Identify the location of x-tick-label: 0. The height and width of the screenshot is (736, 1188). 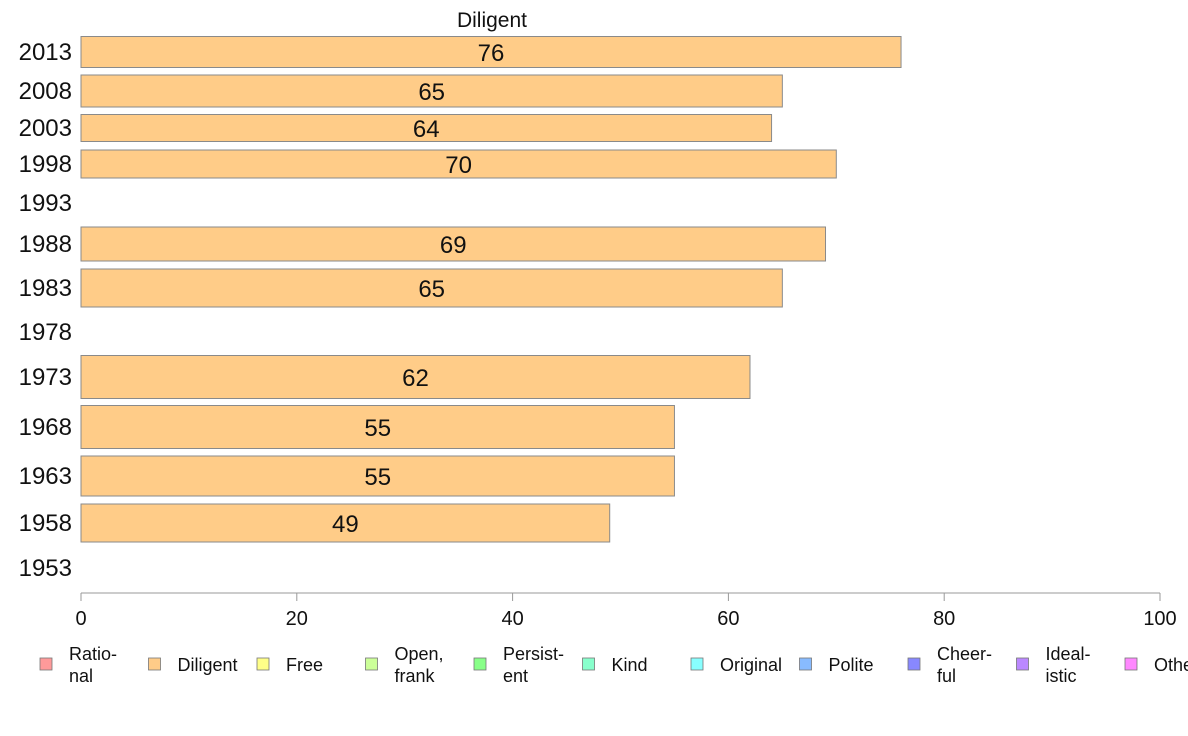
(80, 619).